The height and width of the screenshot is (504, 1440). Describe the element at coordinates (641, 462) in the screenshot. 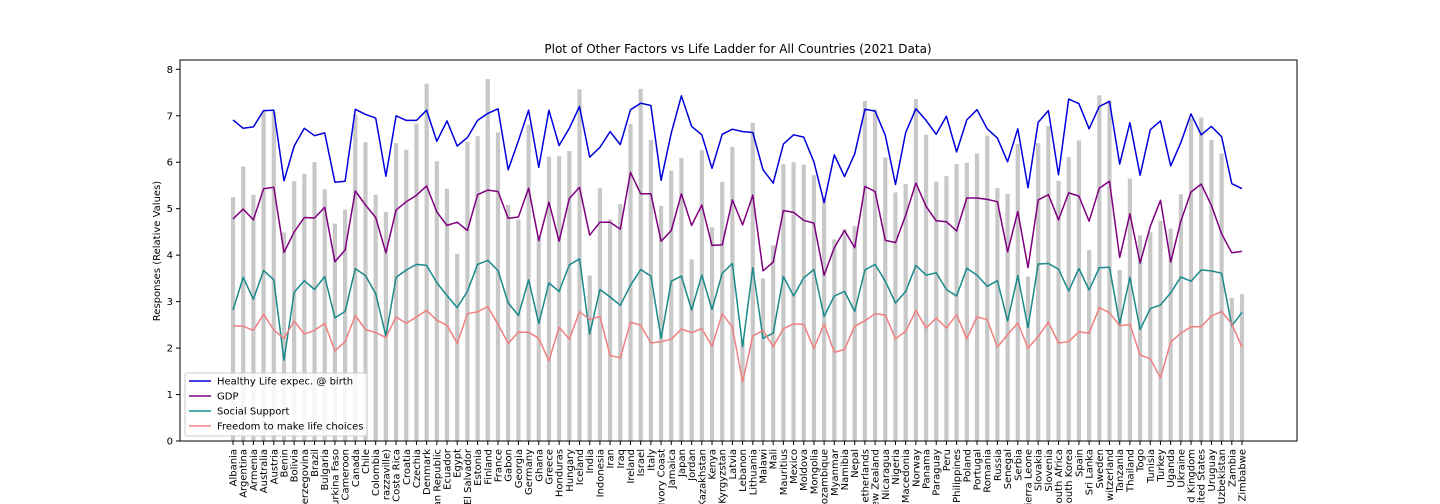

I see `x-tick-label: Israel` at that location.